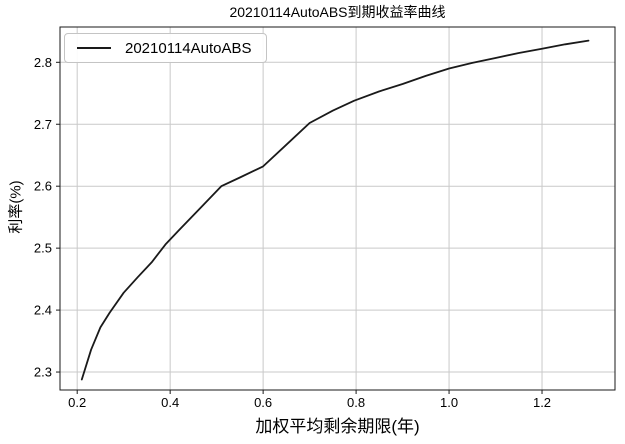 Image resolution: width=625 pixels, height=444 pixels. Describe the element at coordinates (263, 402) in the screenshot. I see `x-tick-label: 0.6` at that location.